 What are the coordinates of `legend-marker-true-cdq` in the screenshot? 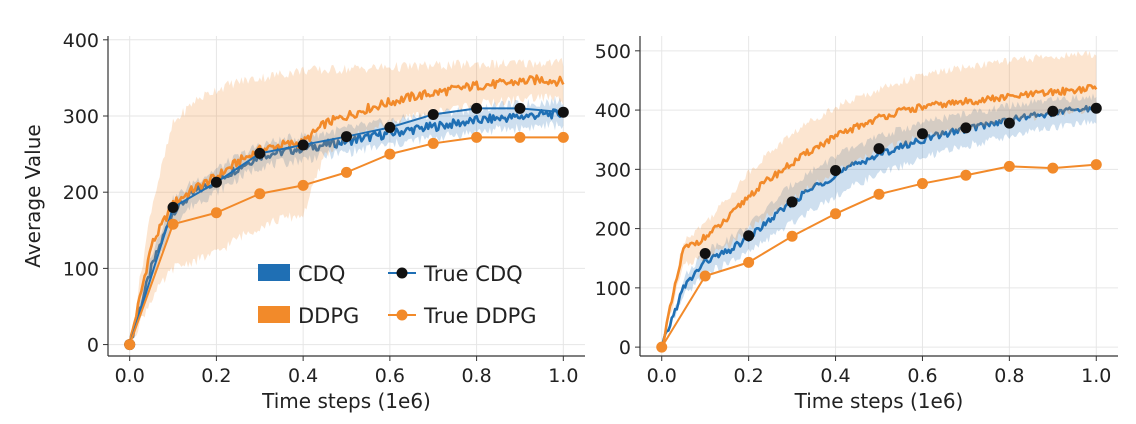 It's located at (402, 273).